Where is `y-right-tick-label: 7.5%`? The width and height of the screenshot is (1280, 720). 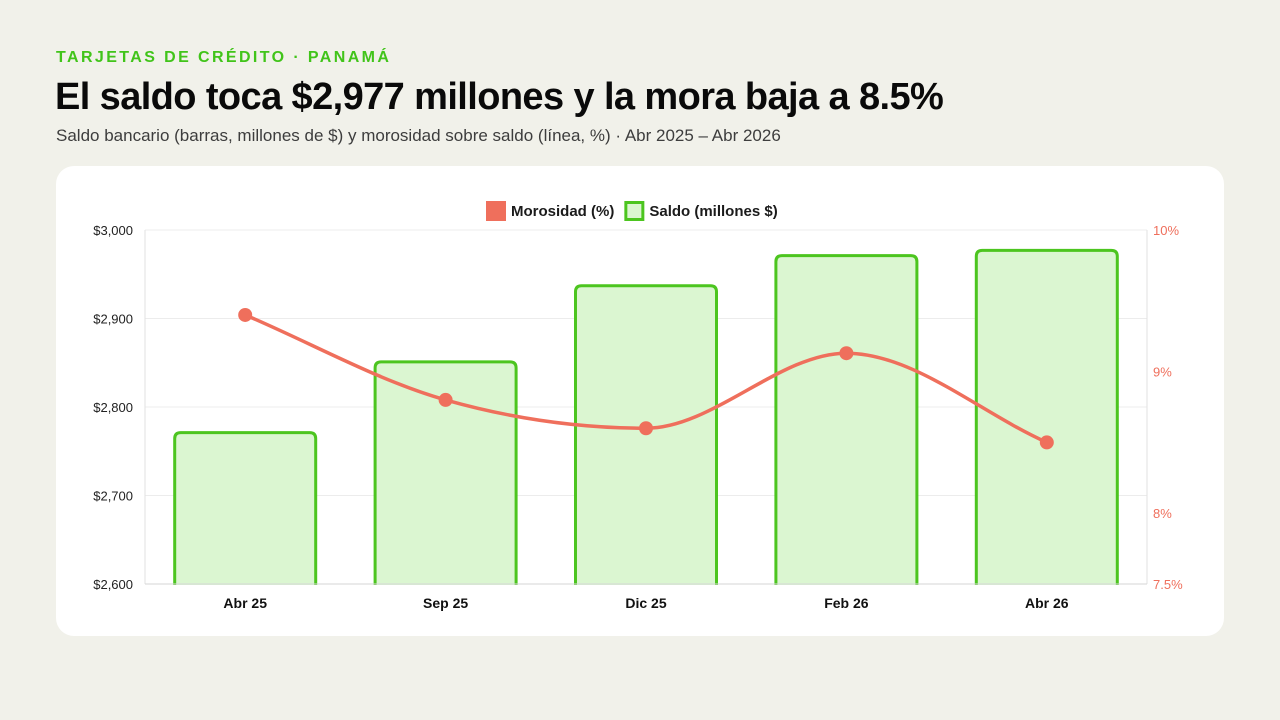
y-right-tick-label: 7.5% is located at coordinates (1168, 584).